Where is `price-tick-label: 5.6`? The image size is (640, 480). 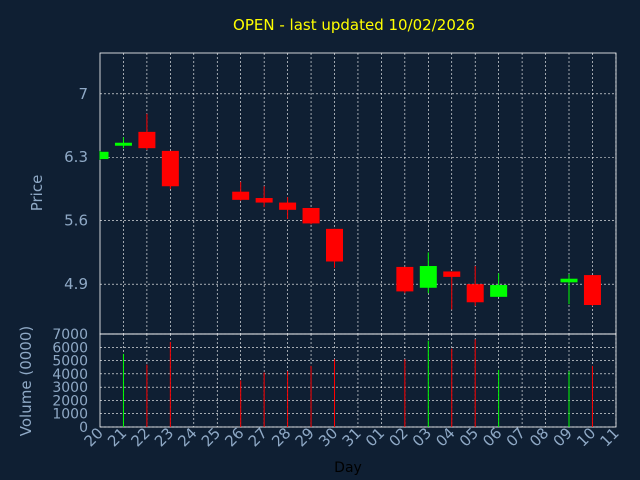 price-tick-label: 5.6 is located at coordinates (76, 221).